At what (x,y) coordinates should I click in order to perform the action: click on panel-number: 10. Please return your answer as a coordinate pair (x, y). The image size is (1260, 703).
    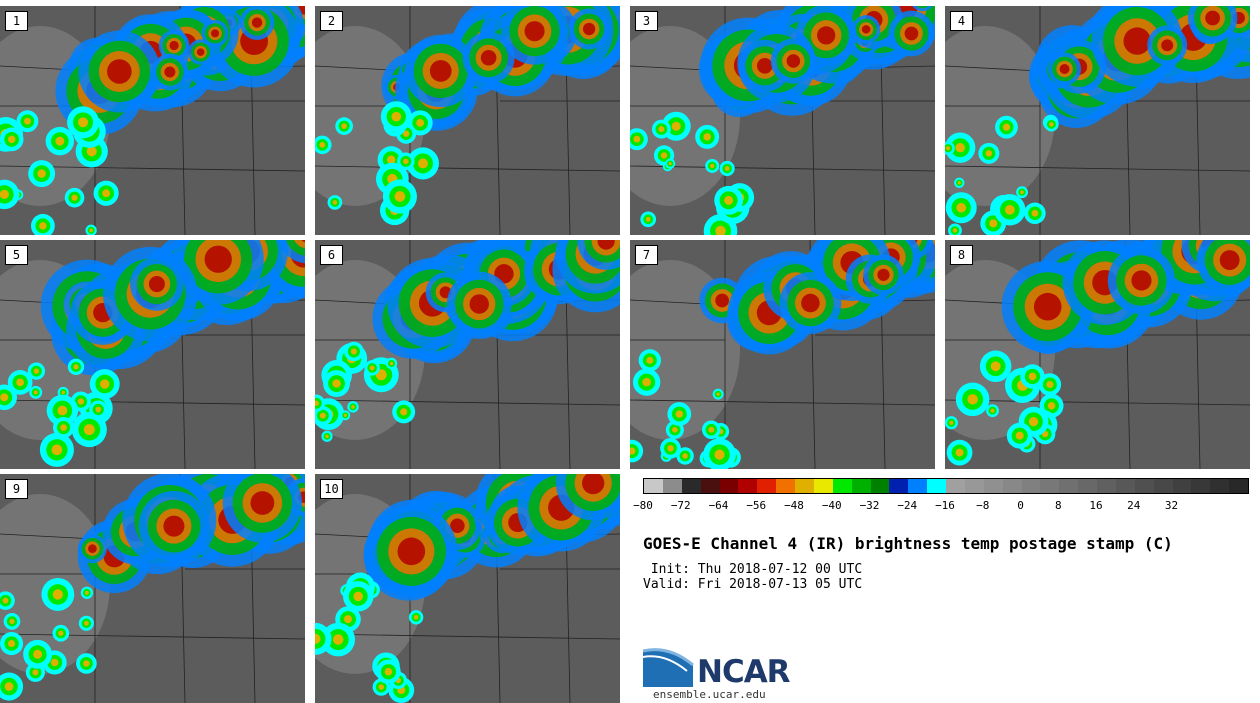
    Looking at the image, I should click on (331, 489).